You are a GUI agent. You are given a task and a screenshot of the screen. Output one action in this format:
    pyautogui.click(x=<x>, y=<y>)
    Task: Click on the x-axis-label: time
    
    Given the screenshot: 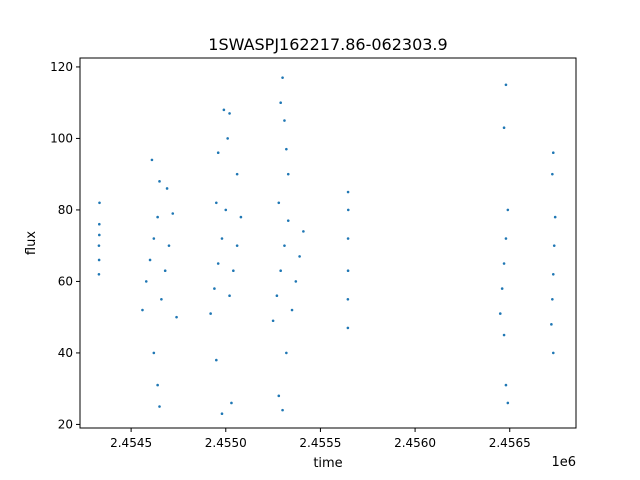 What is the action you would take?
    pyautogui.click(x=327, y=463)
    